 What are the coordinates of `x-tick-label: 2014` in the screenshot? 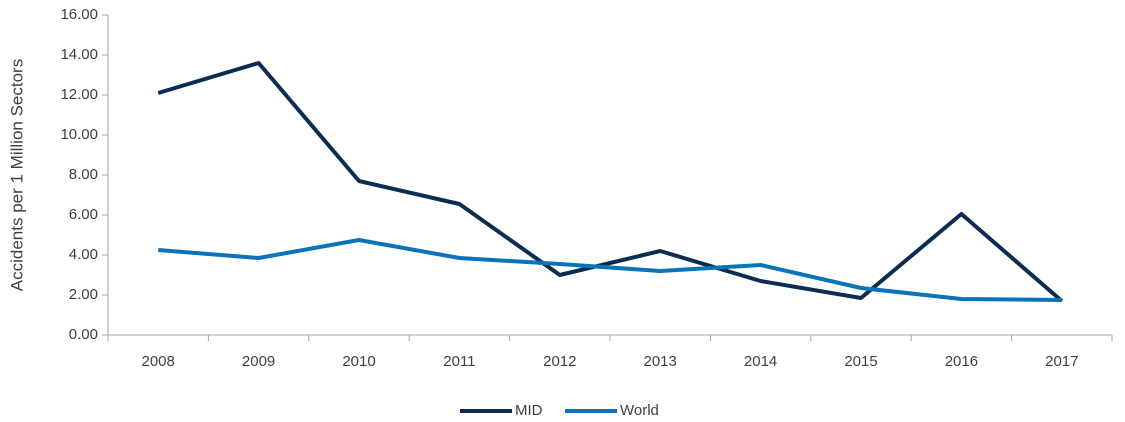 It's located at (760, 361).